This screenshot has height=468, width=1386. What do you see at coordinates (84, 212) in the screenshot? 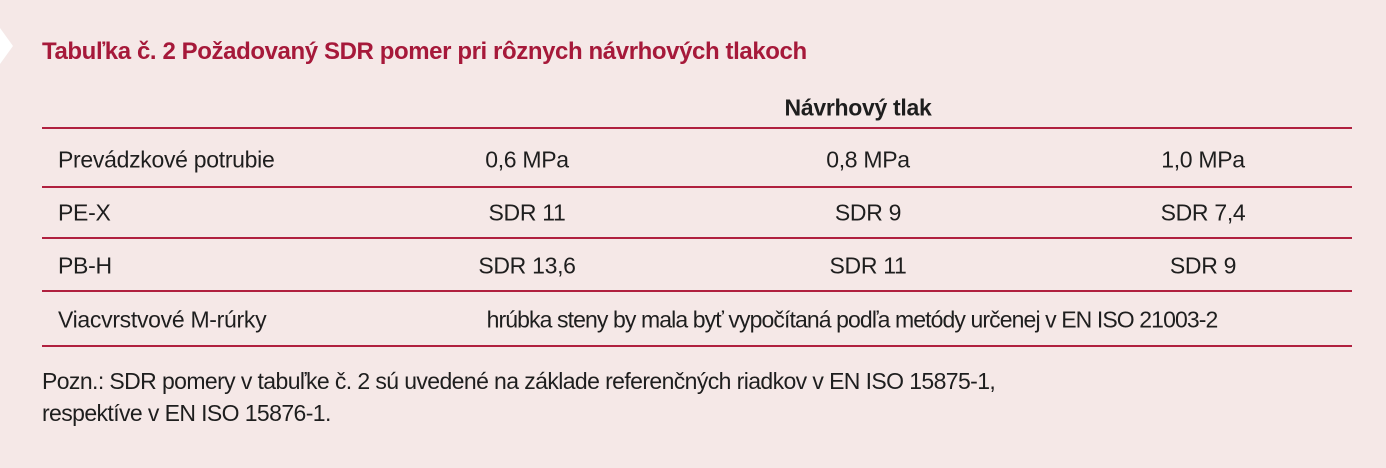
I see `row-label: PE-X` at bounding box center [84, 212].